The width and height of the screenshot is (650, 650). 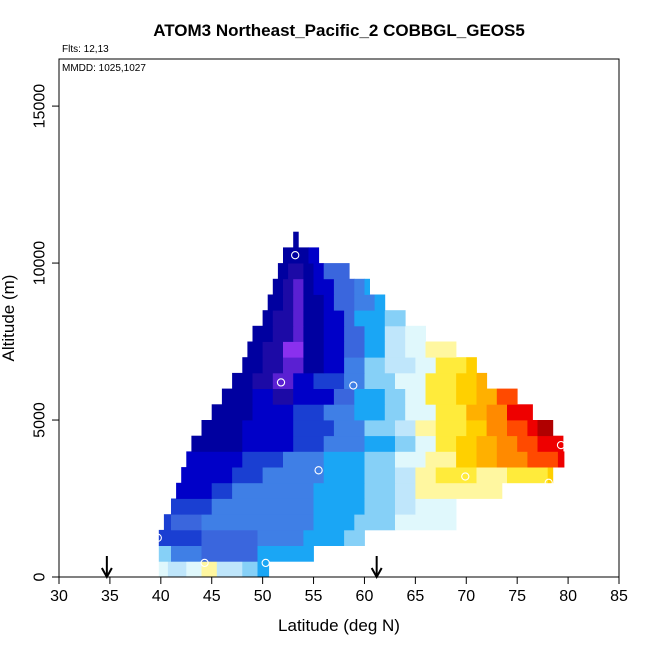 I want to click on down-arrow-marker, so click(x=106, y=568).